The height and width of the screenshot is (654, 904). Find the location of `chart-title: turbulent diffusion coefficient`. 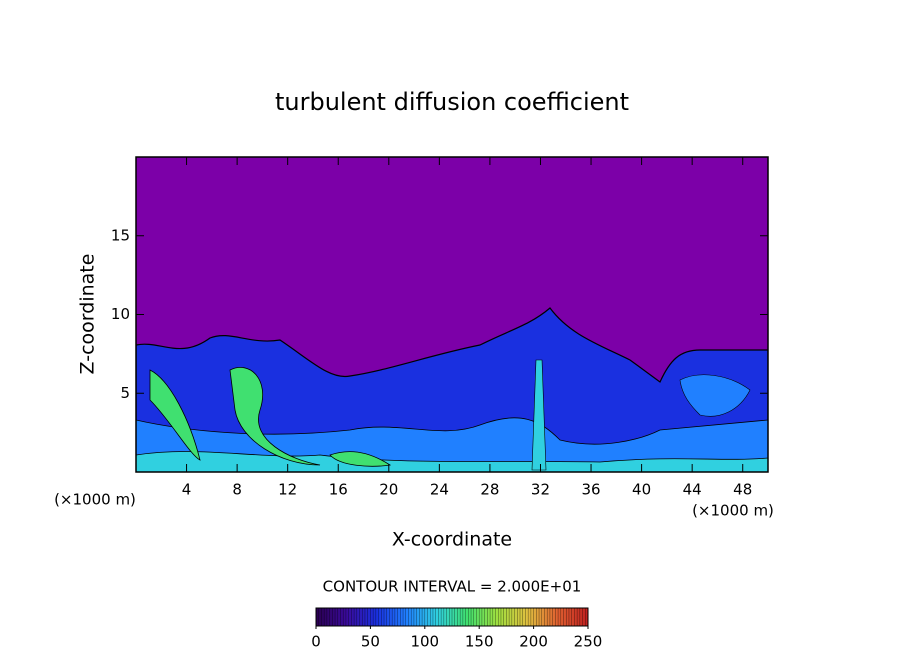

chart-title: turbulent diffusion coefficient is located at coordinates (452, 102).